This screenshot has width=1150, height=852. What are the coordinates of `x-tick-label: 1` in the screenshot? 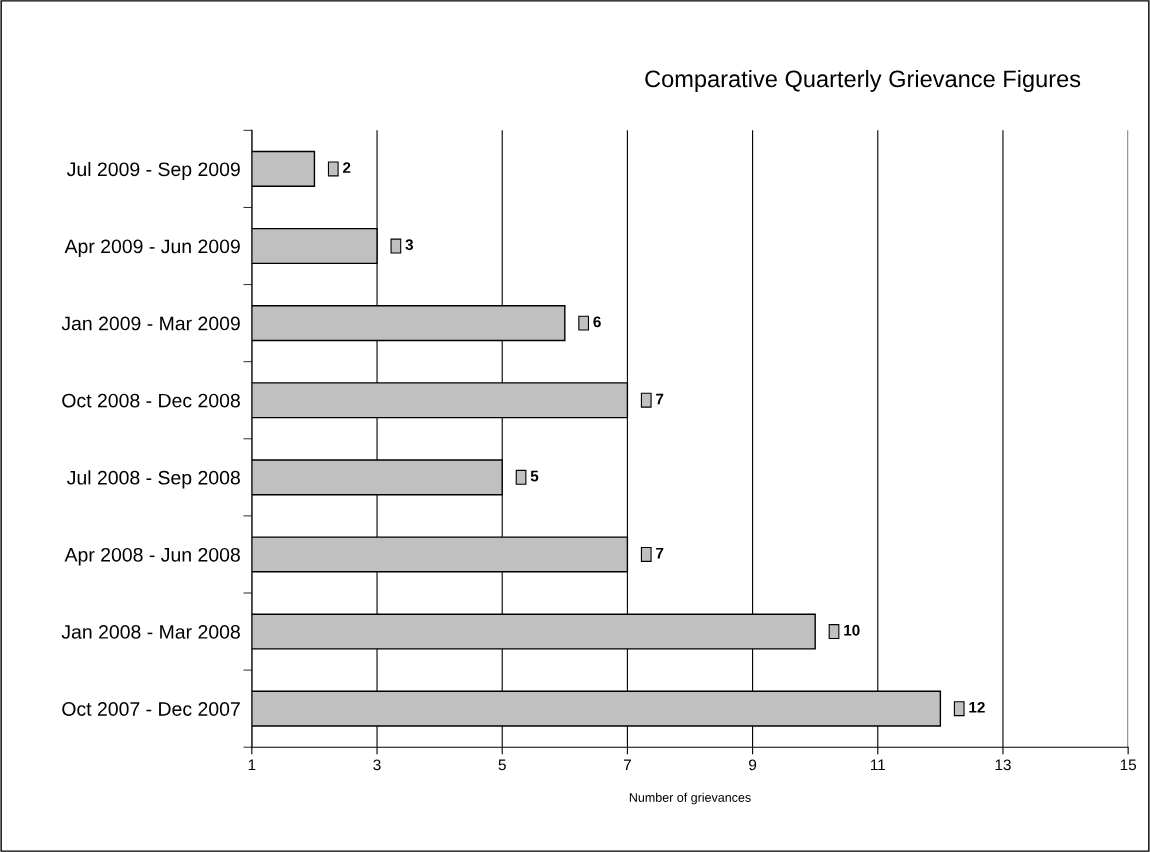 It's located at (252, 765).